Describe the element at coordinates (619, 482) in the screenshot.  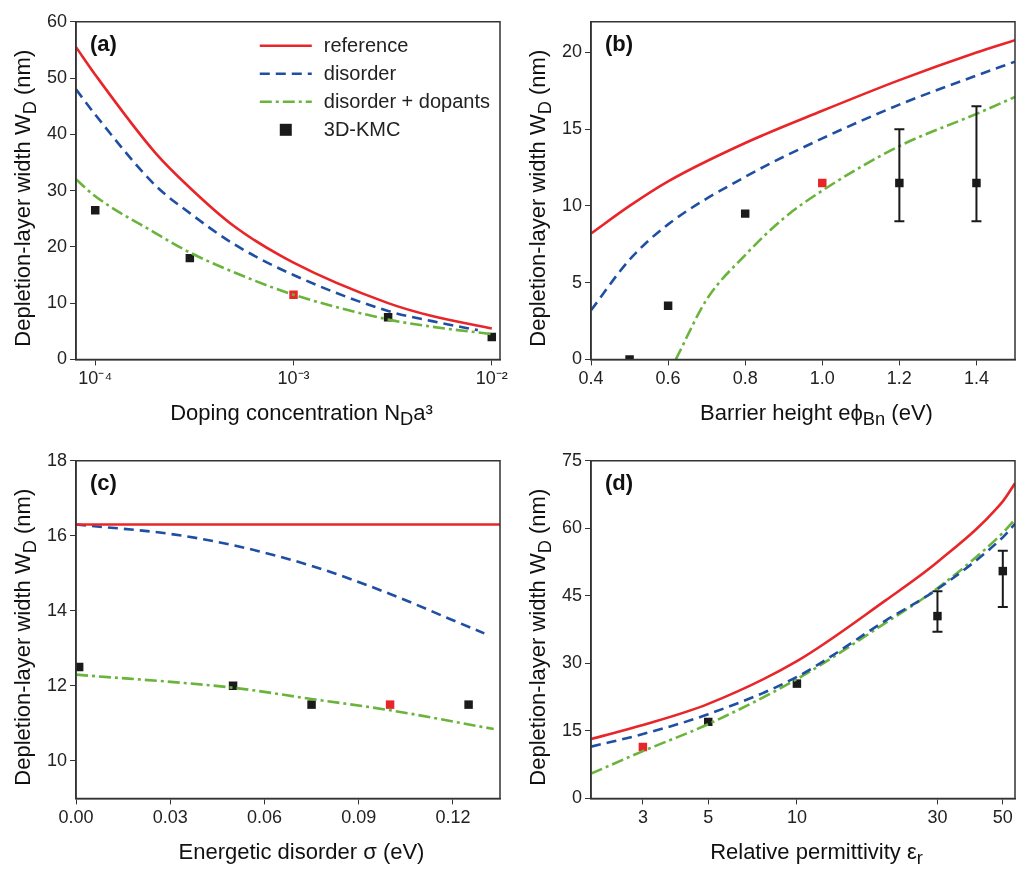
I see `chart-title: (d)` at that location.